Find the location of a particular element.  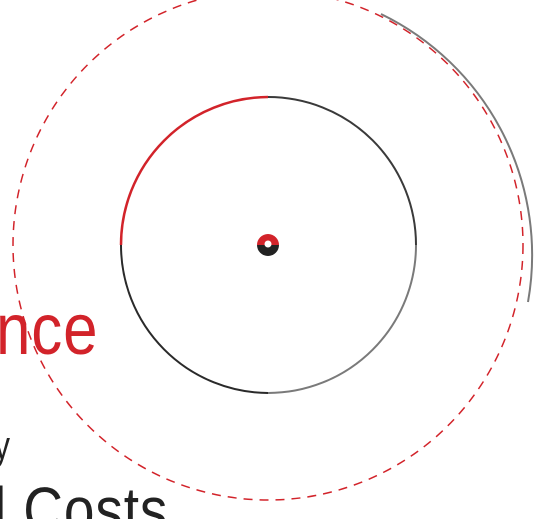

center-dot-dark-half is located at coordinates (268, 250).